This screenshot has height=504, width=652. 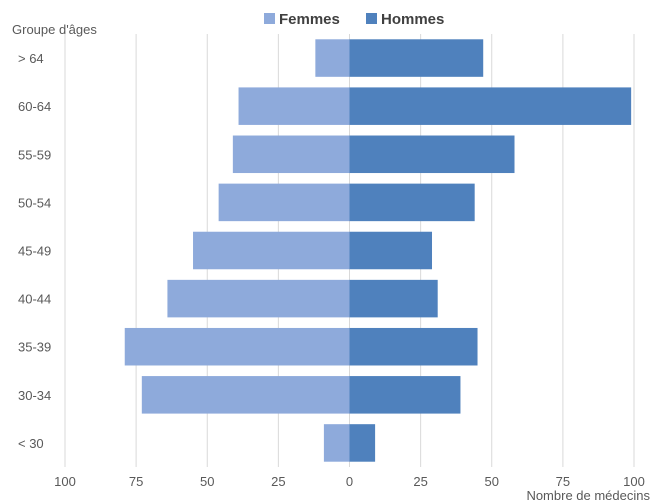 I want to click on category-label-50-54: 50-54, so click(x=34, y=202).